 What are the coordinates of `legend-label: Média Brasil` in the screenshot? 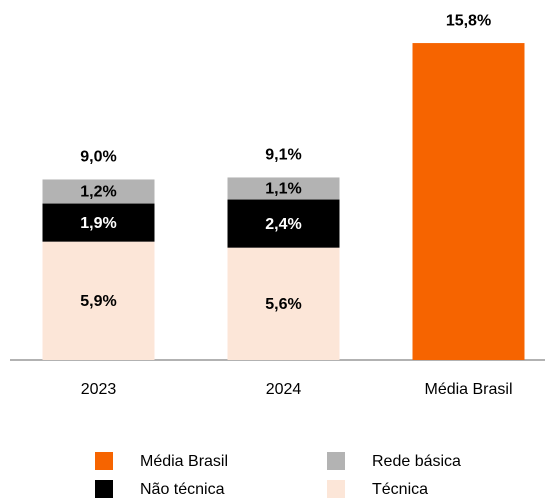 It's located at (184, 461).